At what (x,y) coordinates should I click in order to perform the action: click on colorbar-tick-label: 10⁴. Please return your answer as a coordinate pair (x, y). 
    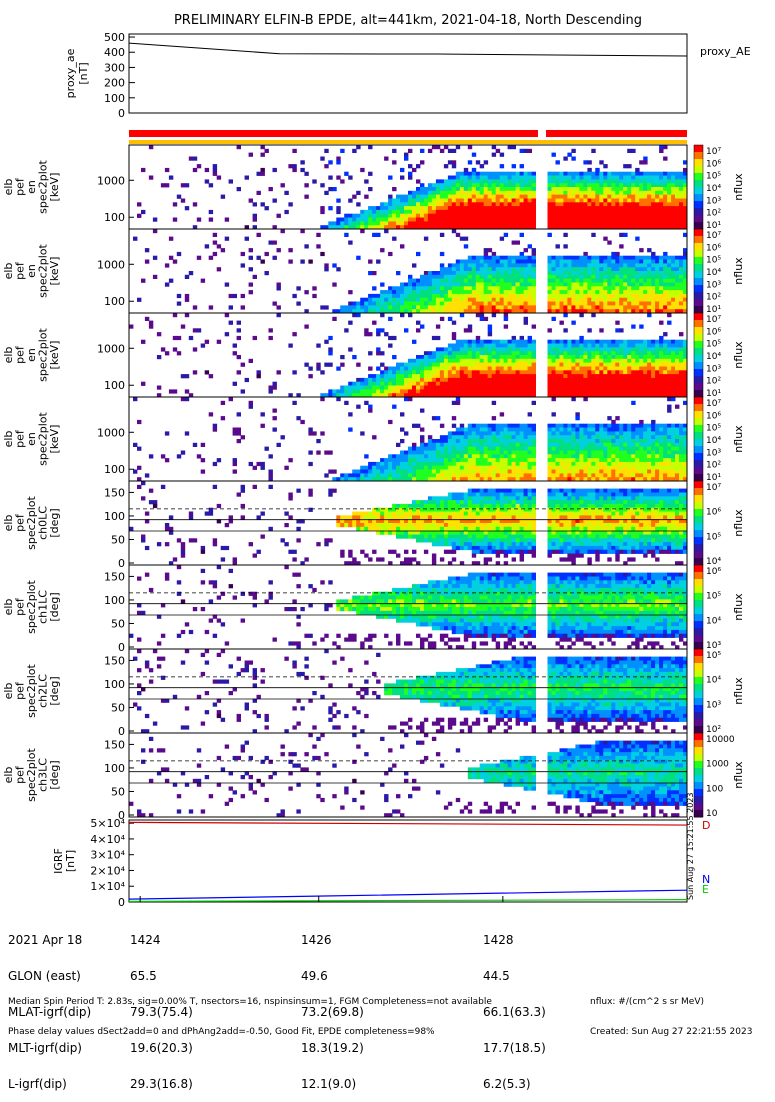
    Looking at the image, I should click on (713, 273).